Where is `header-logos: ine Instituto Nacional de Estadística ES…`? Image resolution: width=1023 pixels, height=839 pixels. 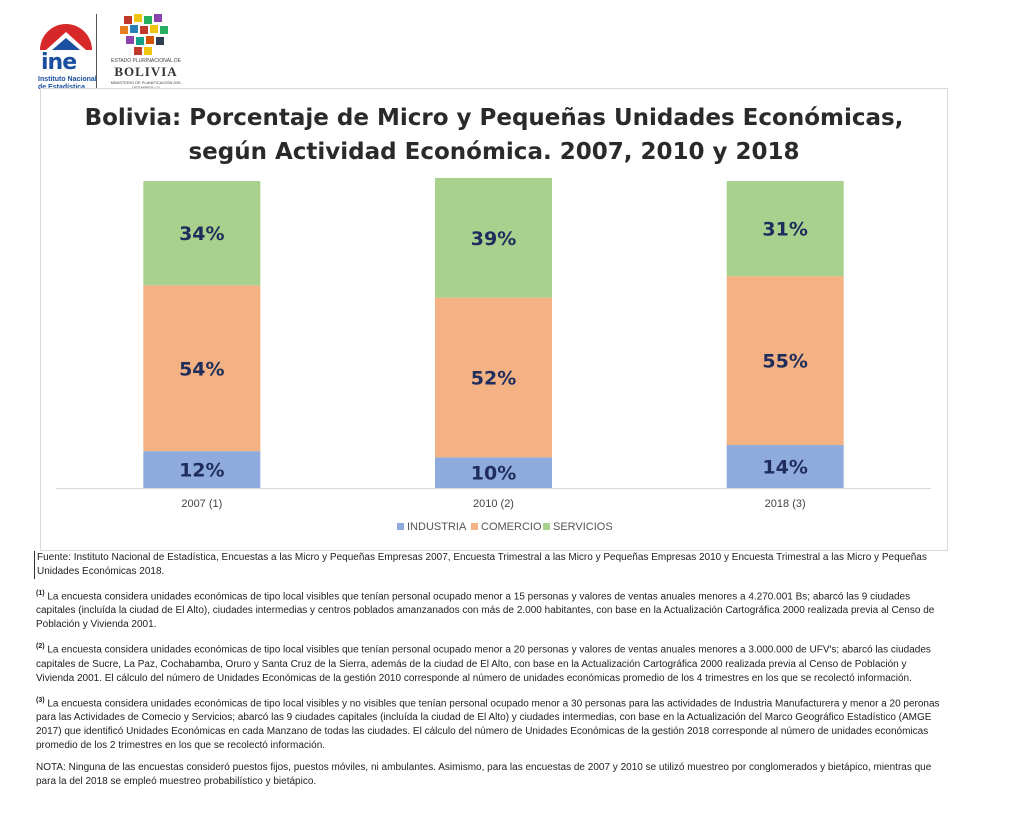
header-logos: ine Instituto Nacional de Estadística ES… is located at coordinates (111, 50).